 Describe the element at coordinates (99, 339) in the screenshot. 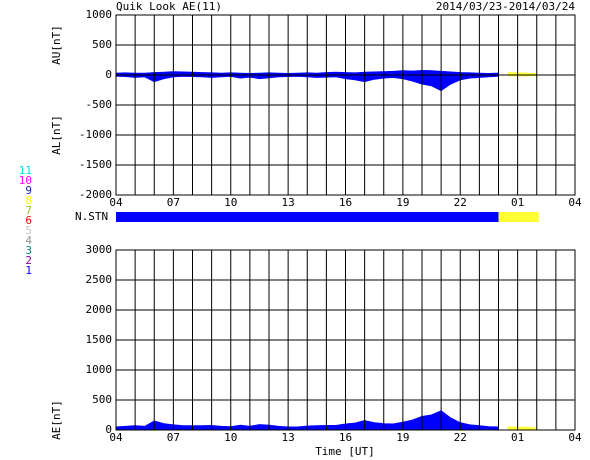

I see `y-tick-label: 1500` at that location.